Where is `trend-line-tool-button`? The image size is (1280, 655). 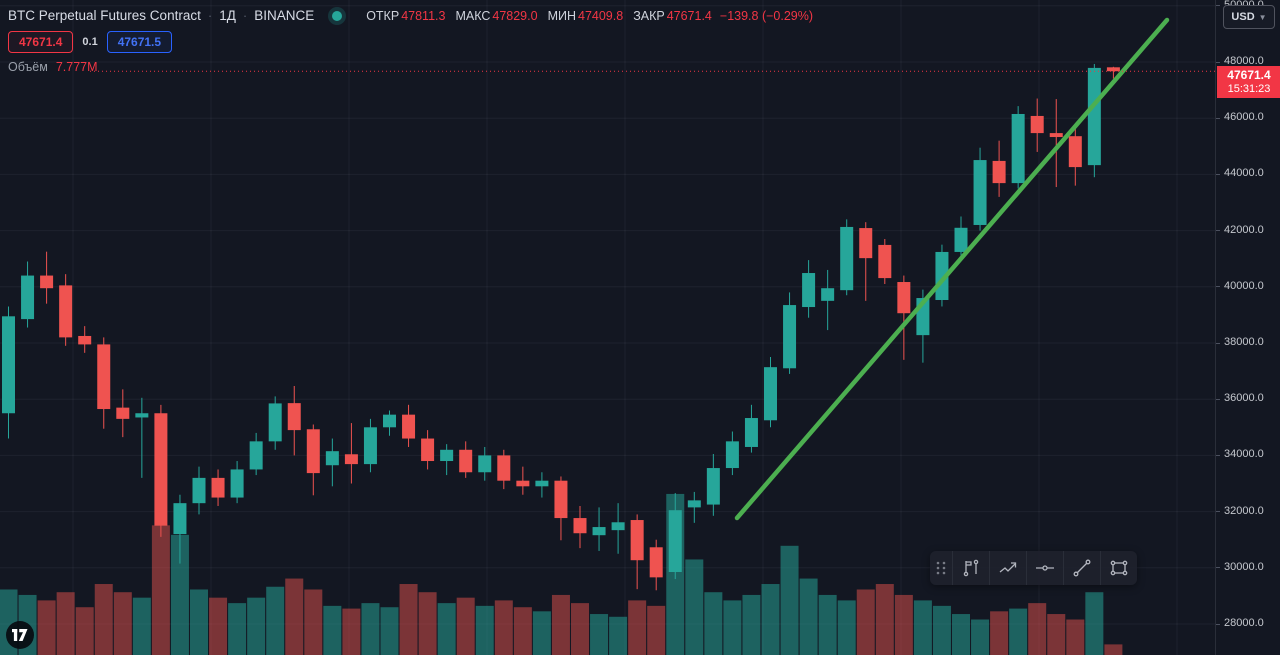
trend-line-tool-button is located at coordinates (1081, 568).